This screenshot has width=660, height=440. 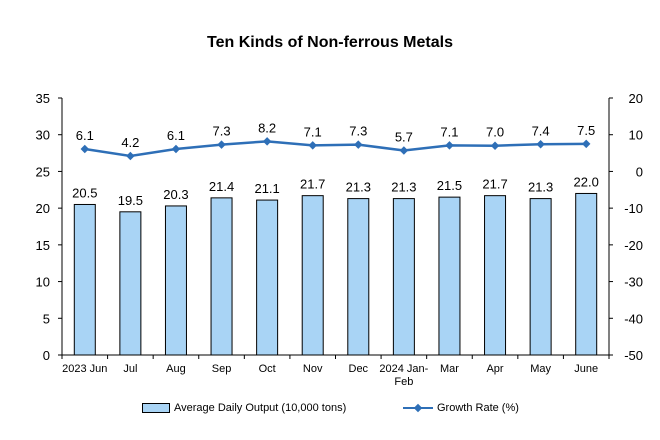 I want to click on growth-rate-label: 8.2, so click(x=267, y=127).